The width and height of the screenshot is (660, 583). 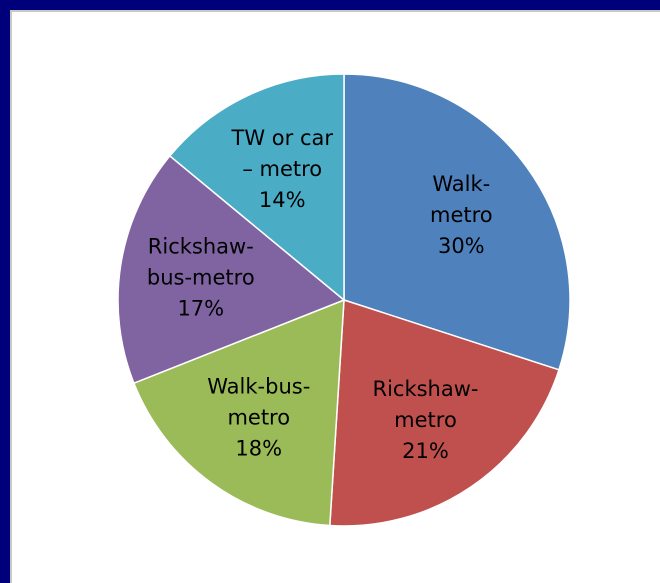 I want to click on slice-label-walk-bus-metro: Walk-bus-metro 18%, so click(x=258, y=417).